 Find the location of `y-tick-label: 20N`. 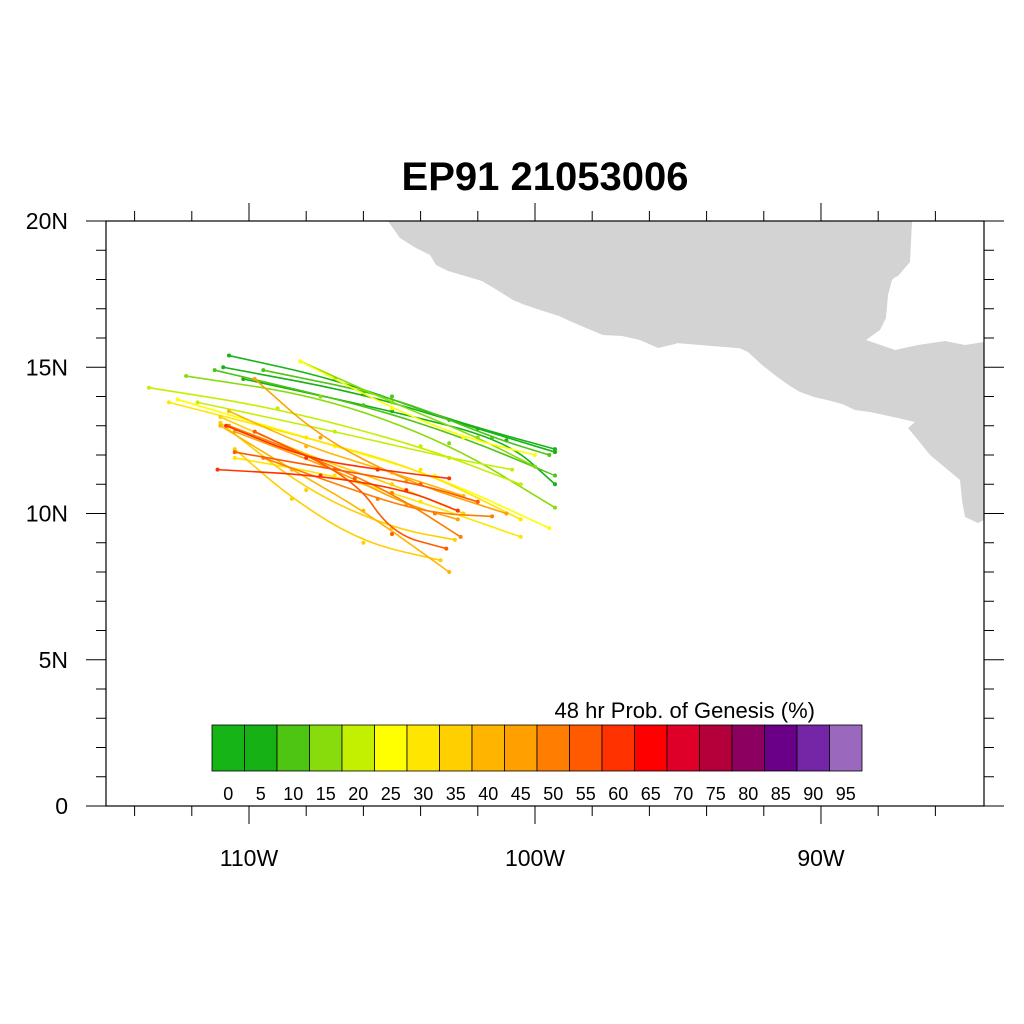

y-tick-label: 20N is located at coordinates (47, 221).